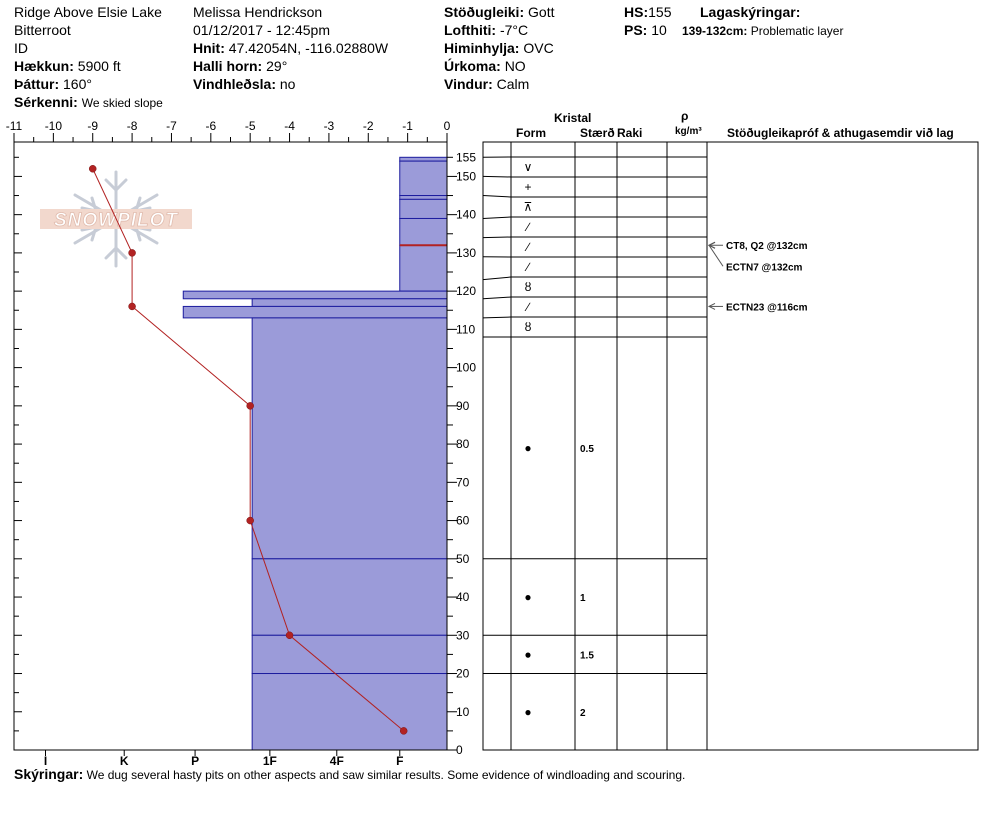  I want to click on temp-tick-label: -5, so click(250, 126).